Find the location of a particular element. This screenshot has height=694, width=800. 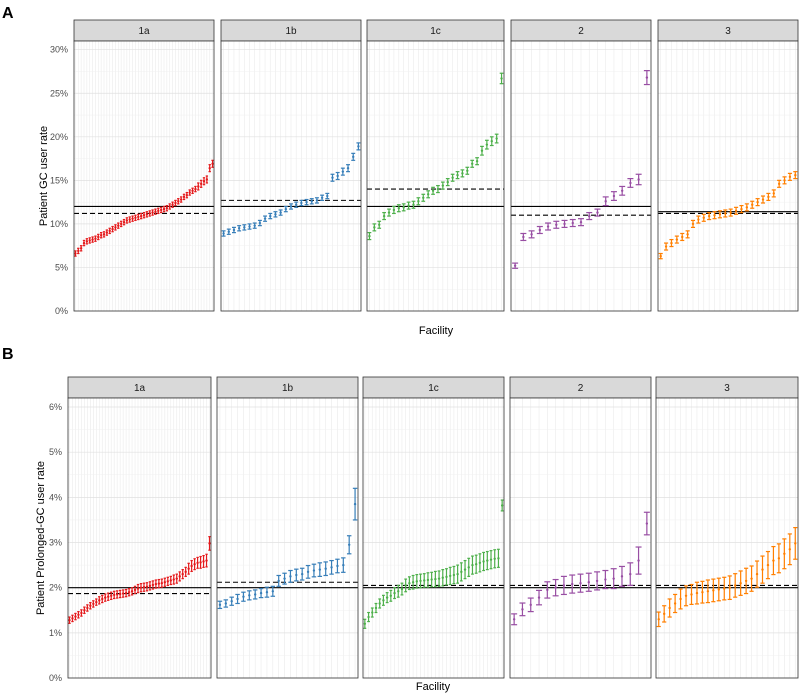

y-tick-label: 0% is located at coordinates (61, 311).